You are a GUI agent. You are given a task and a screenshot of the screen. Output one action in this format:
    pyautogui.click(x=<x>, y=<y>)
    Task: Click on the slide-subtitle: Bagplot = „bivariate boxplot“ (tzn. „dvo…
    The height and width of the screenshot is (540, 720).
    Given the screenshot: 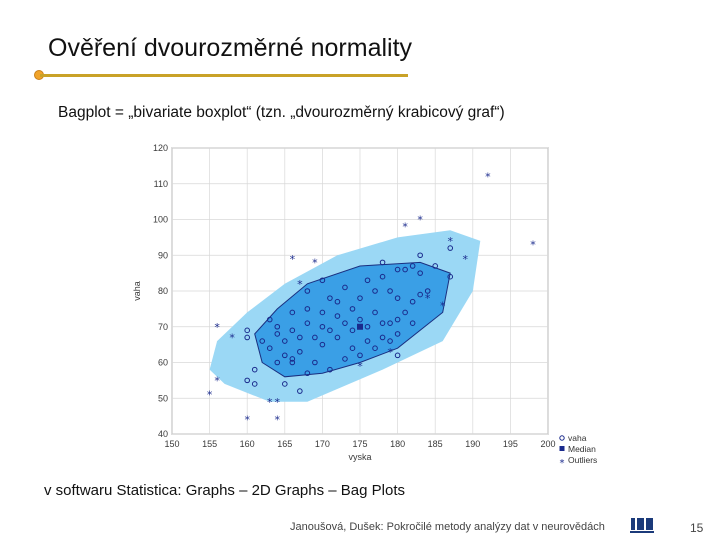 What is the action you would take?
    pyautogui.click(x=281, y=112)
    